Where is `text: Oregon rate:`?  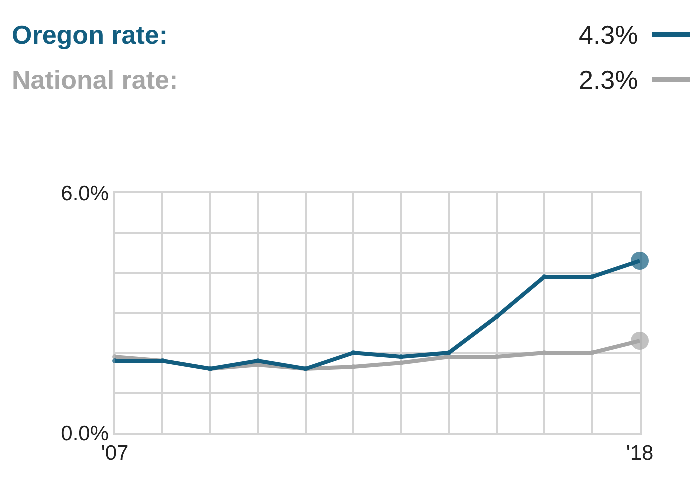
text: Oregon rate: is located at coordinates (90, 35).